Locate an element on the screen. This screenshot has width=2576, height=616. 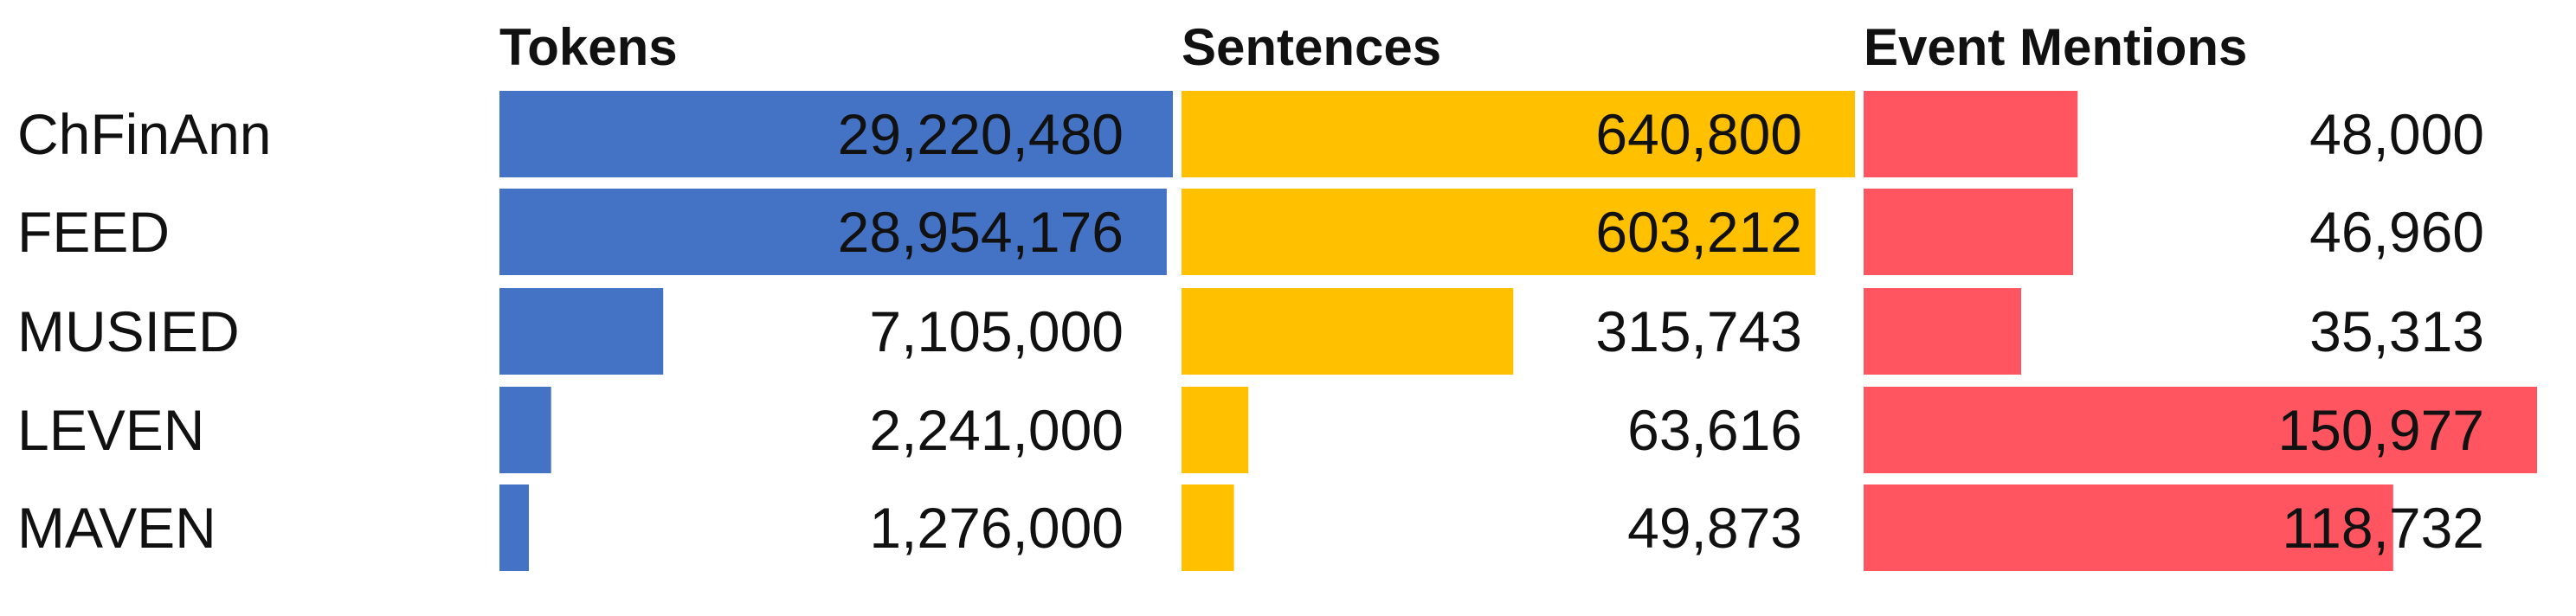
bar-sentences-maven is located at coordinates (1208, 527).